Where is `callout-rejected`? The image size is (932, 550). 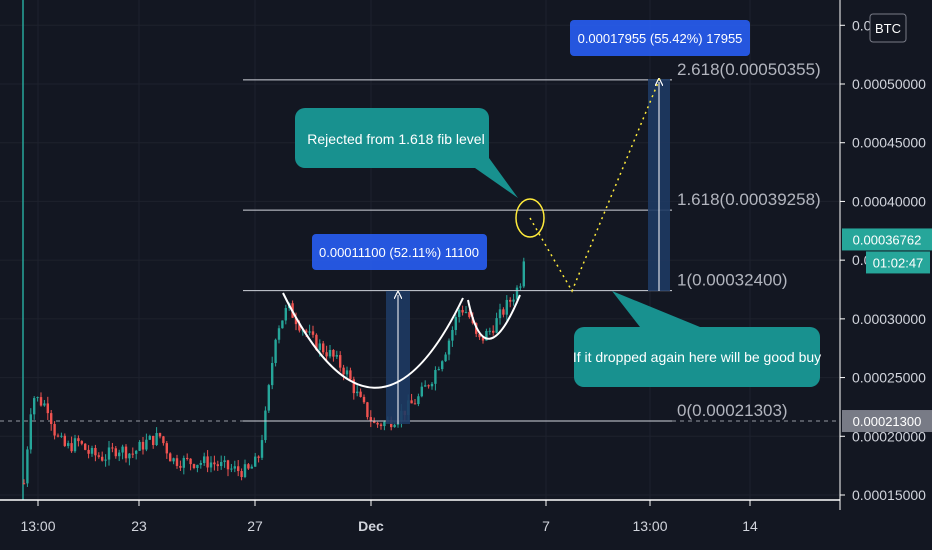 callout-rejected is located at coordinates (406, 153).